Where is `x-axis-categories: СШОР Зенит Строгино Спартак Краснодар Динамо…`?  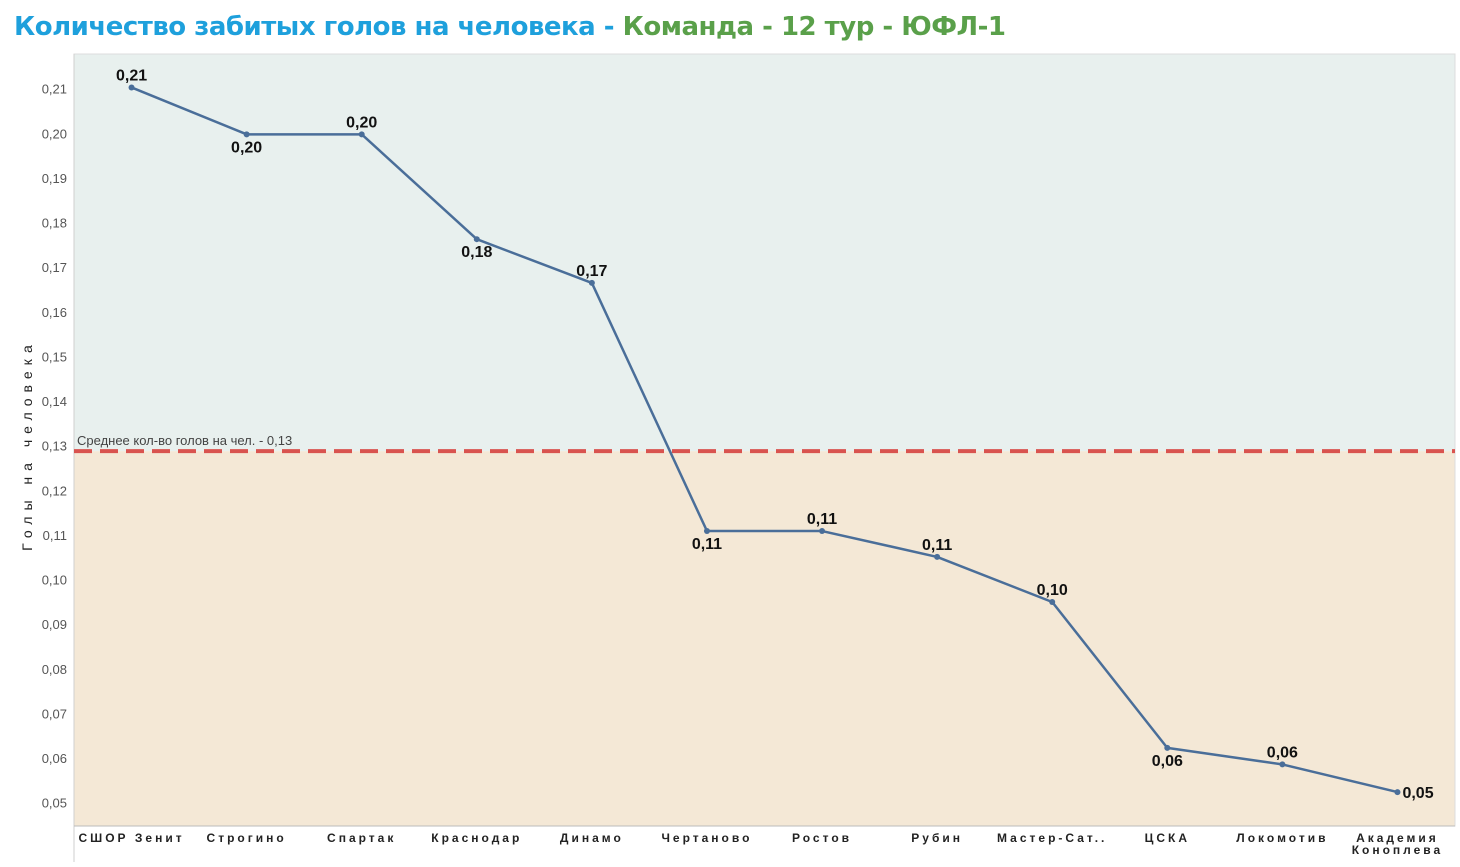 x-axis-categories: СШОР Зенит Строгино Спартак Краснодар Динамо… is located at coordinates (761, 844).